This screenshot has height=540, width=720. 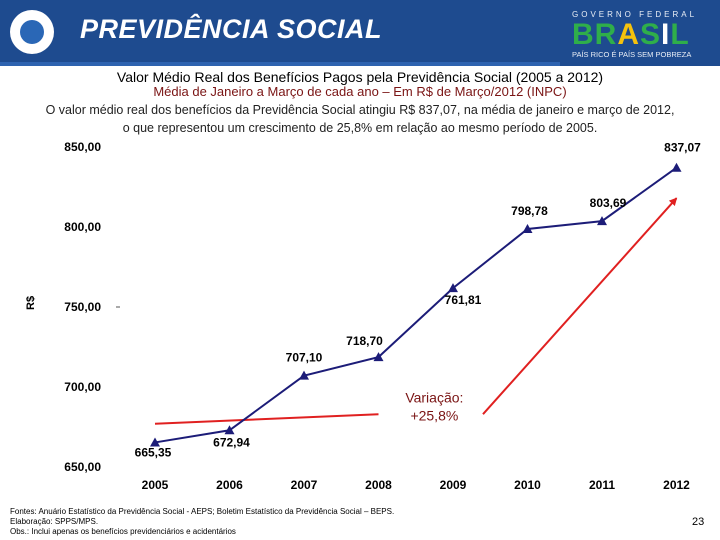 I want to click on footnote-elaboration: Elaboração: SPPS/MPS., so click(x=54, y=521).